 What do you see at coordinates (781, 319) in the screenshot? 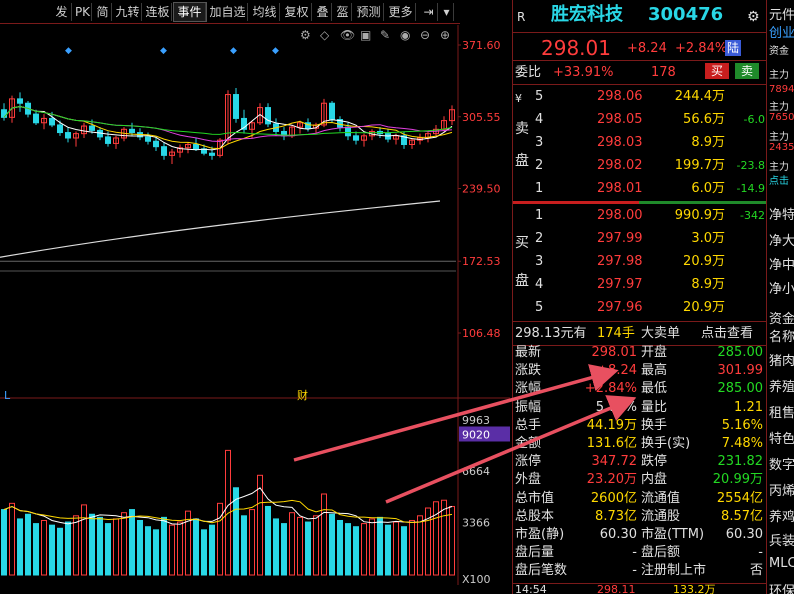
I see `side-item-15: 资金` at bounding box center [781, 319].